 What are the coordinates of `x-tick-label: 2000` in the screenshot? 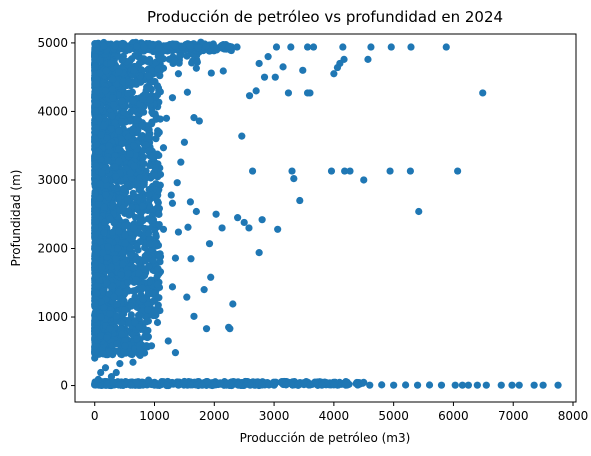 It's located at (214, 416).